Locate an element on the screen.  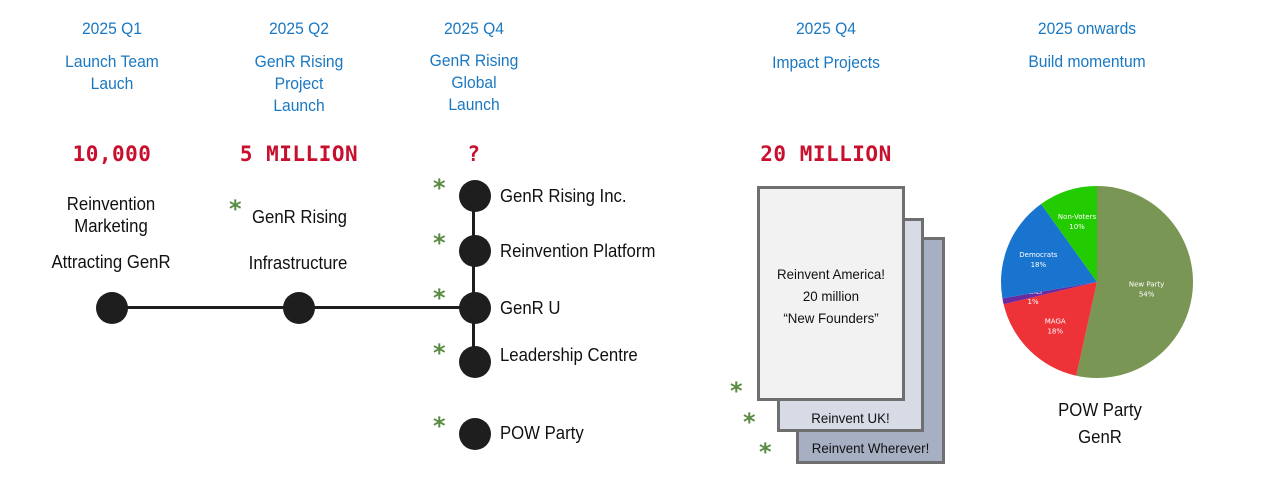
pie-slice-democrats is located at coordinates (1049, 251).